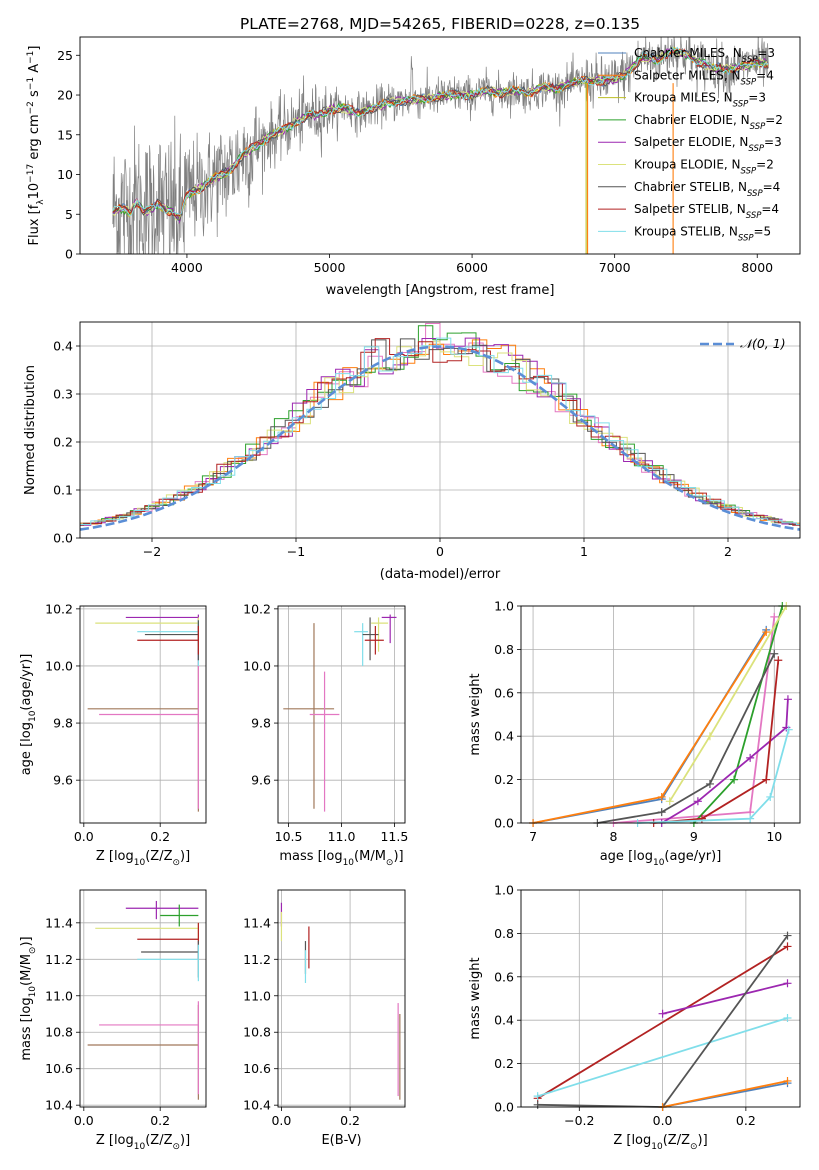  What do you see at coordinates (704, 77) in the screenshot?
I see `legend-label: Salpeter MILES, NSSP=4` at bounding box center [704, 77].